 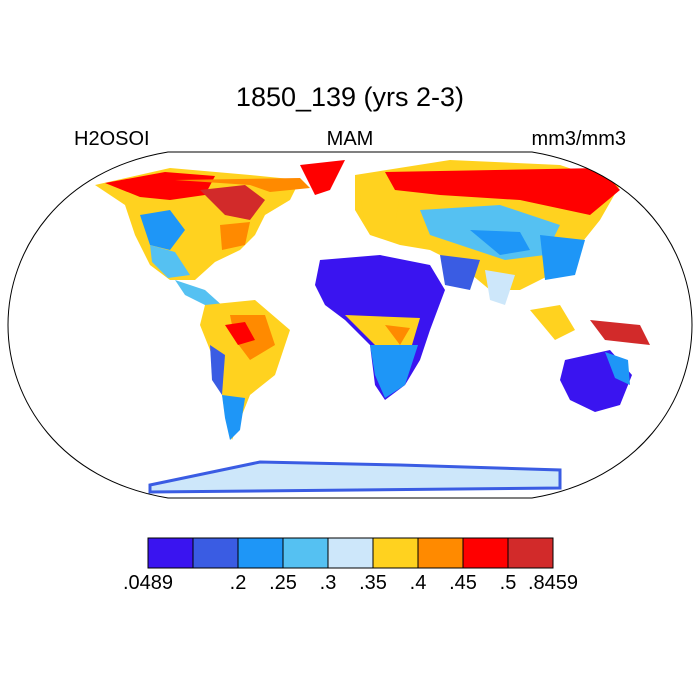 I want to click on colorbar-label-6: .4, so click(x=418, y=583).